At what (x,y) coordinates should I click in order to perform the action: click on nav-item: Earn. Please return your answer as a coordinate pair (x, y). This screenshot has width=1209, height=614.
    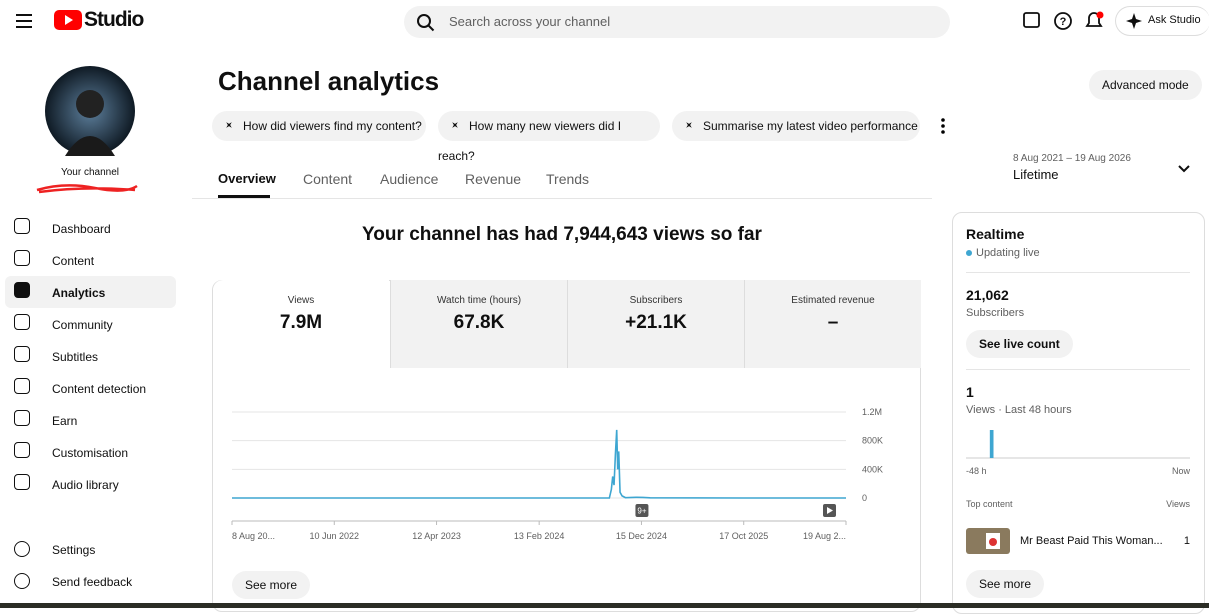
    Looking at the image, I should click on (65, 421).